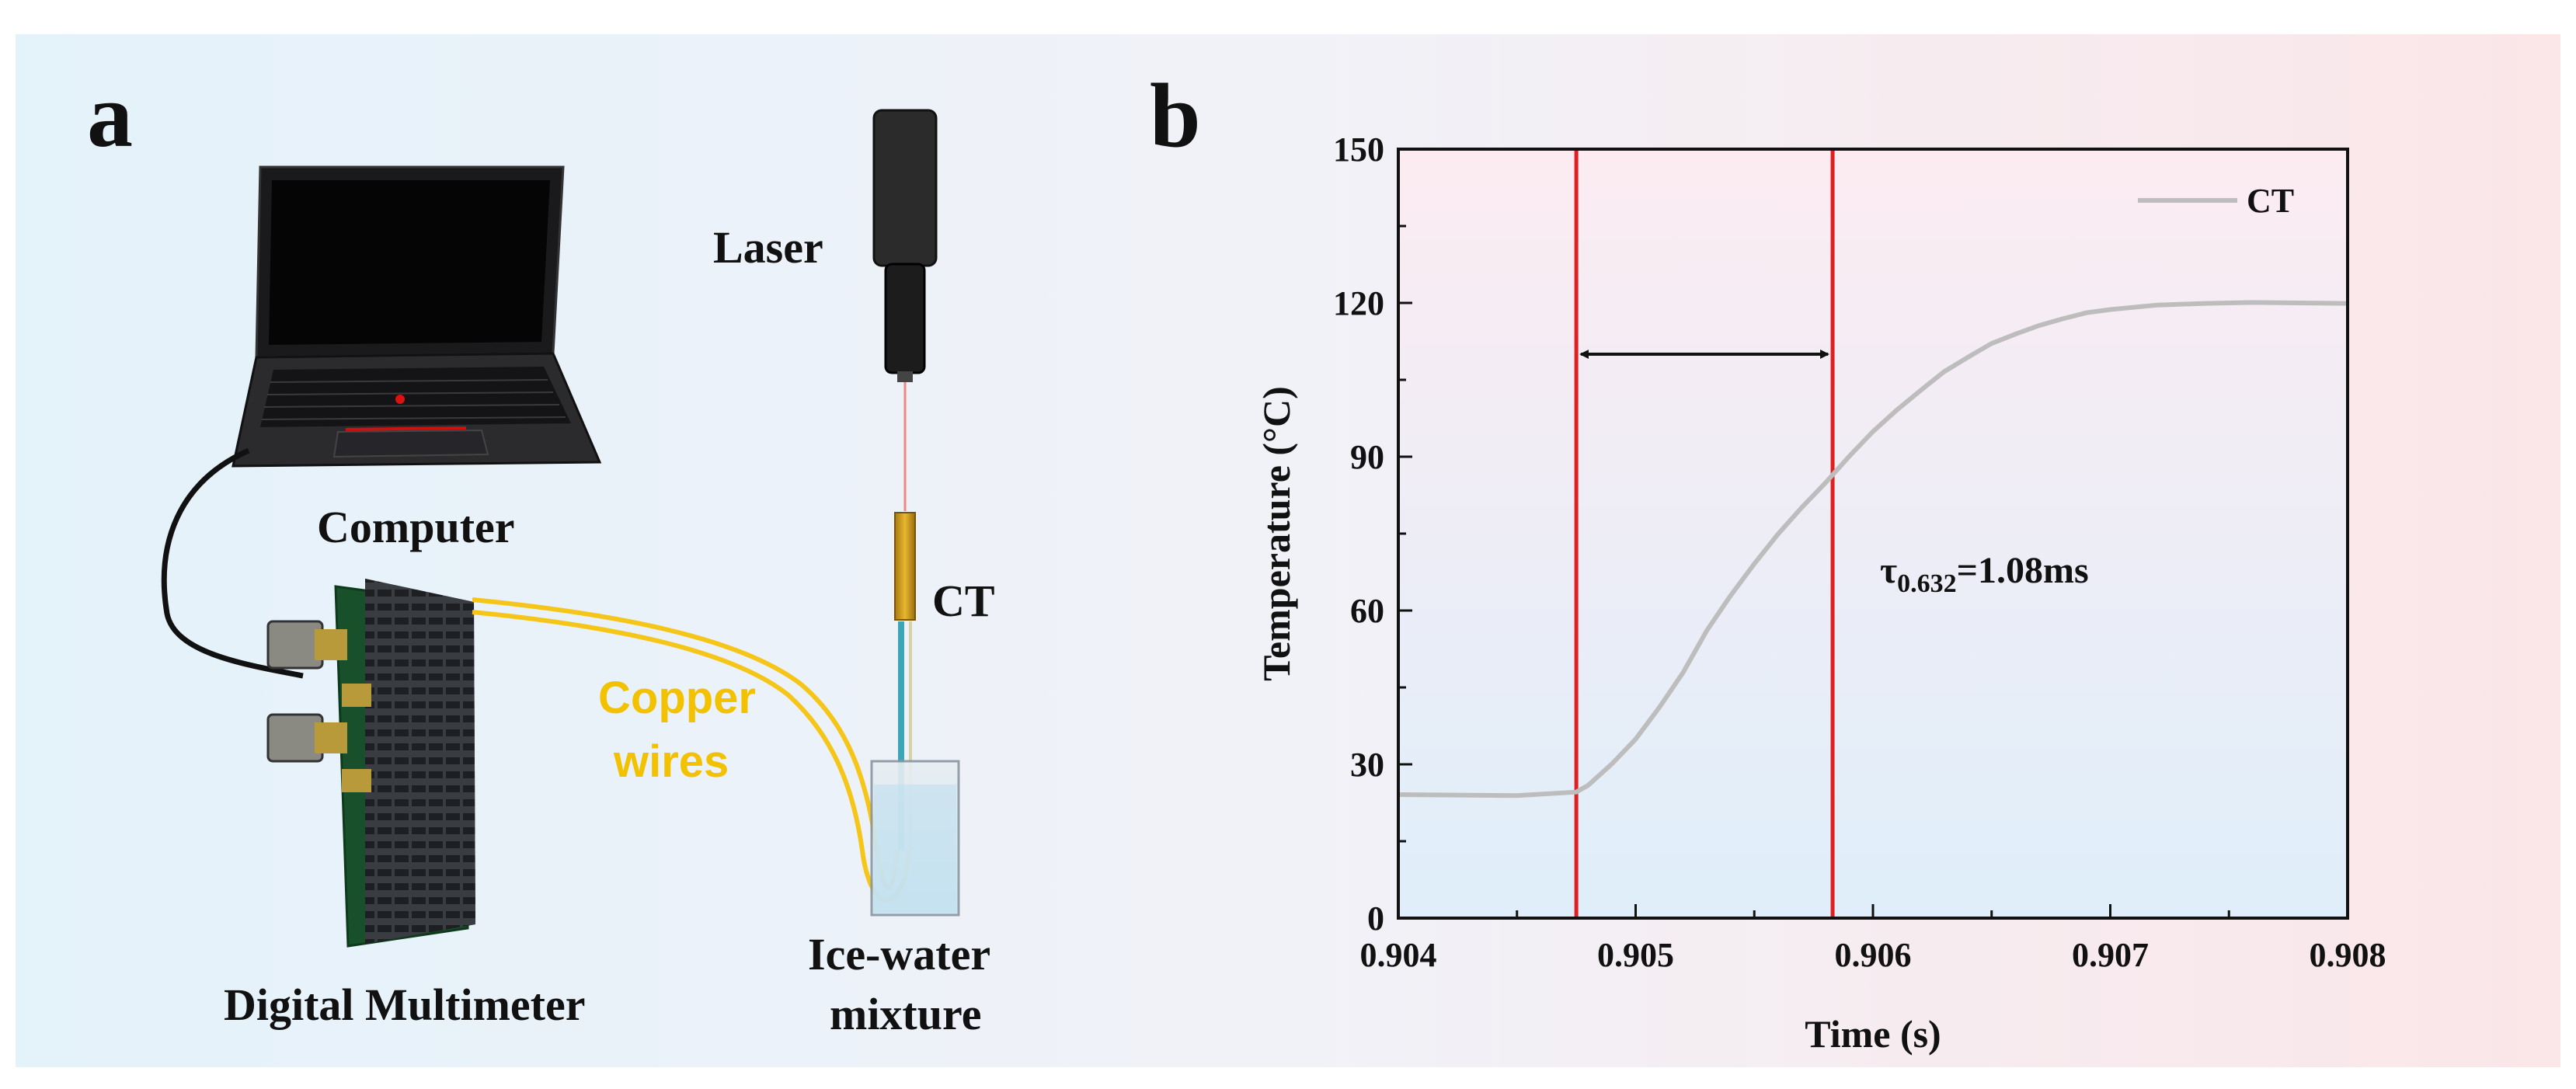 The image size is (2576, 1089). I want to click on y-tick-label: 150, so click(1358, 149).